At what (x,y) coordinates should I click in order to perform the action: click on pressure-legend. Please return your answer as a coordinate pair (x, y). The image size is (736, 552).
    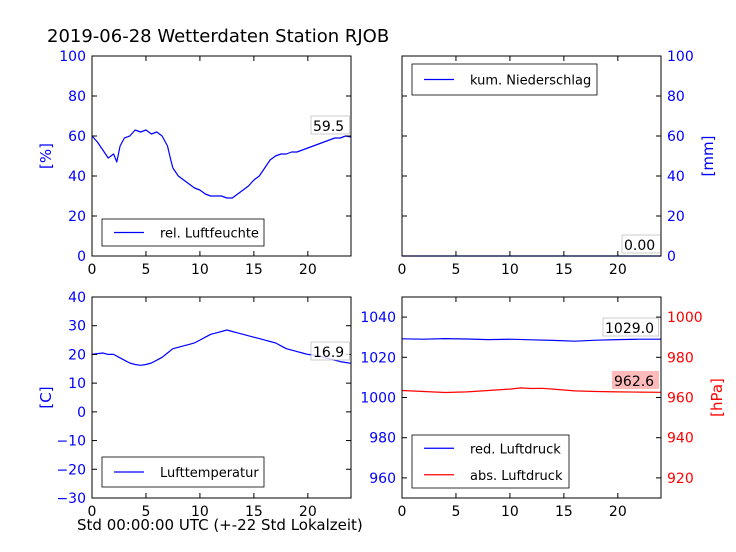
    Looking at the image, I should click on (490, 461).